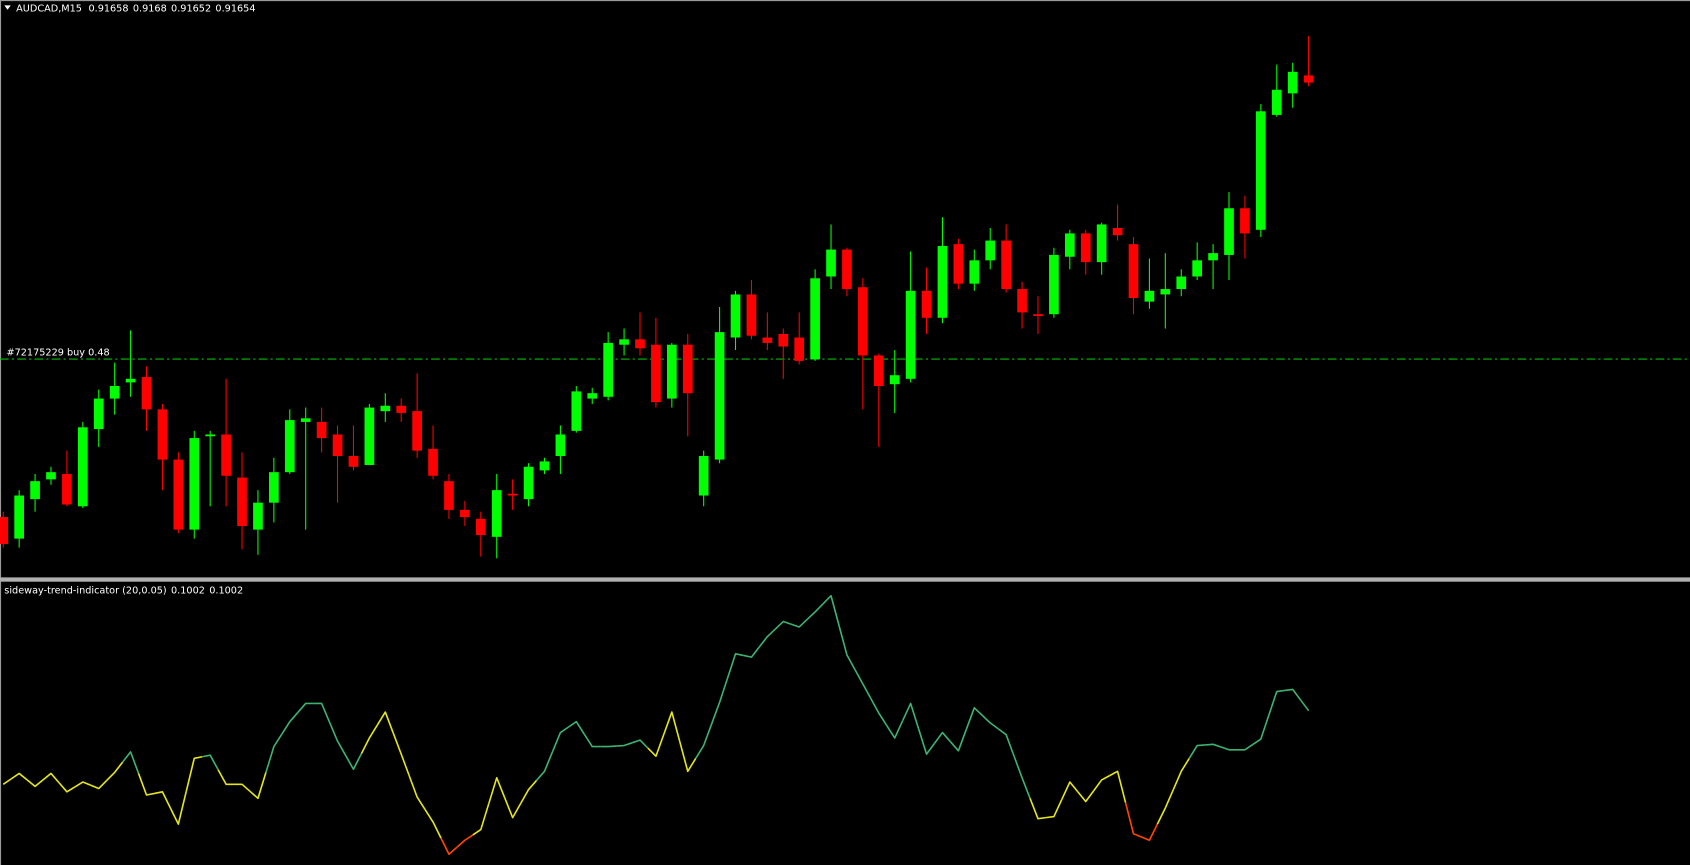  I want to click on indicator-title: sideway-trend-indicator (20,0.05), so click(85, 590).